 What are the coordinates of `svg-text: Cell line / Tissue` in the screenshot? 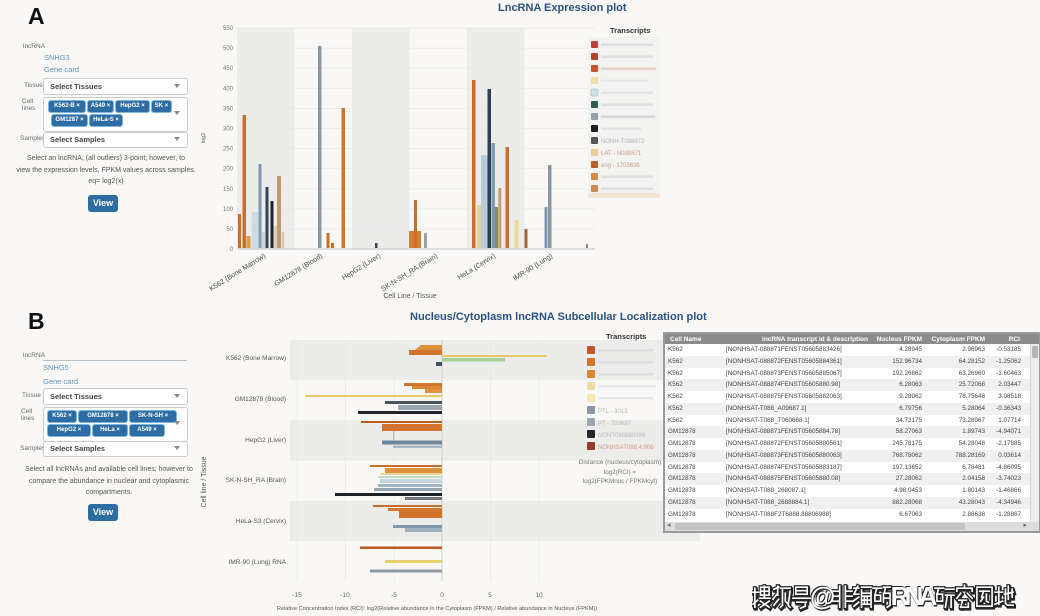 It's located at (204, 481).